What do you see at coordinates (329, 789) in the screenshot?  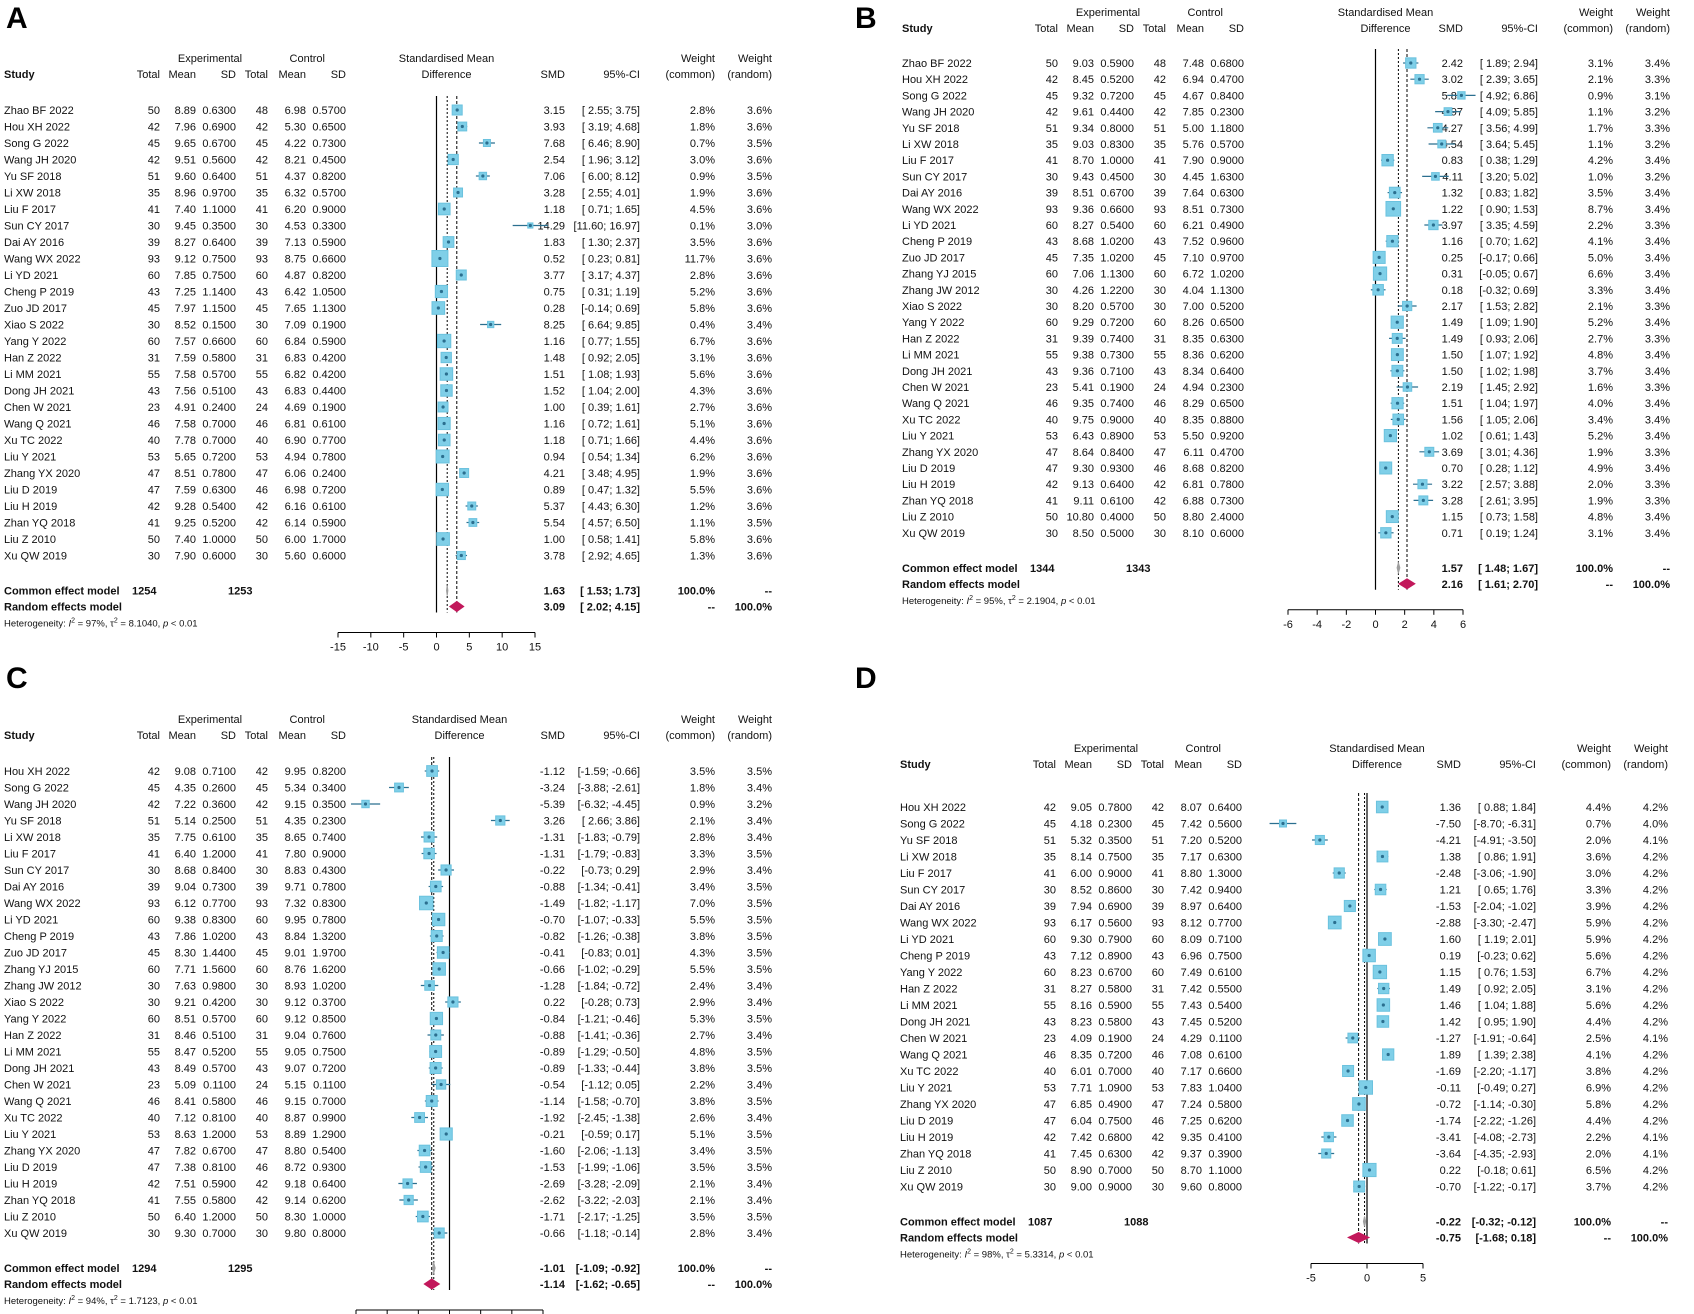 I see `ctrl-sd: 0.3400` at bounding box center [329, 789].